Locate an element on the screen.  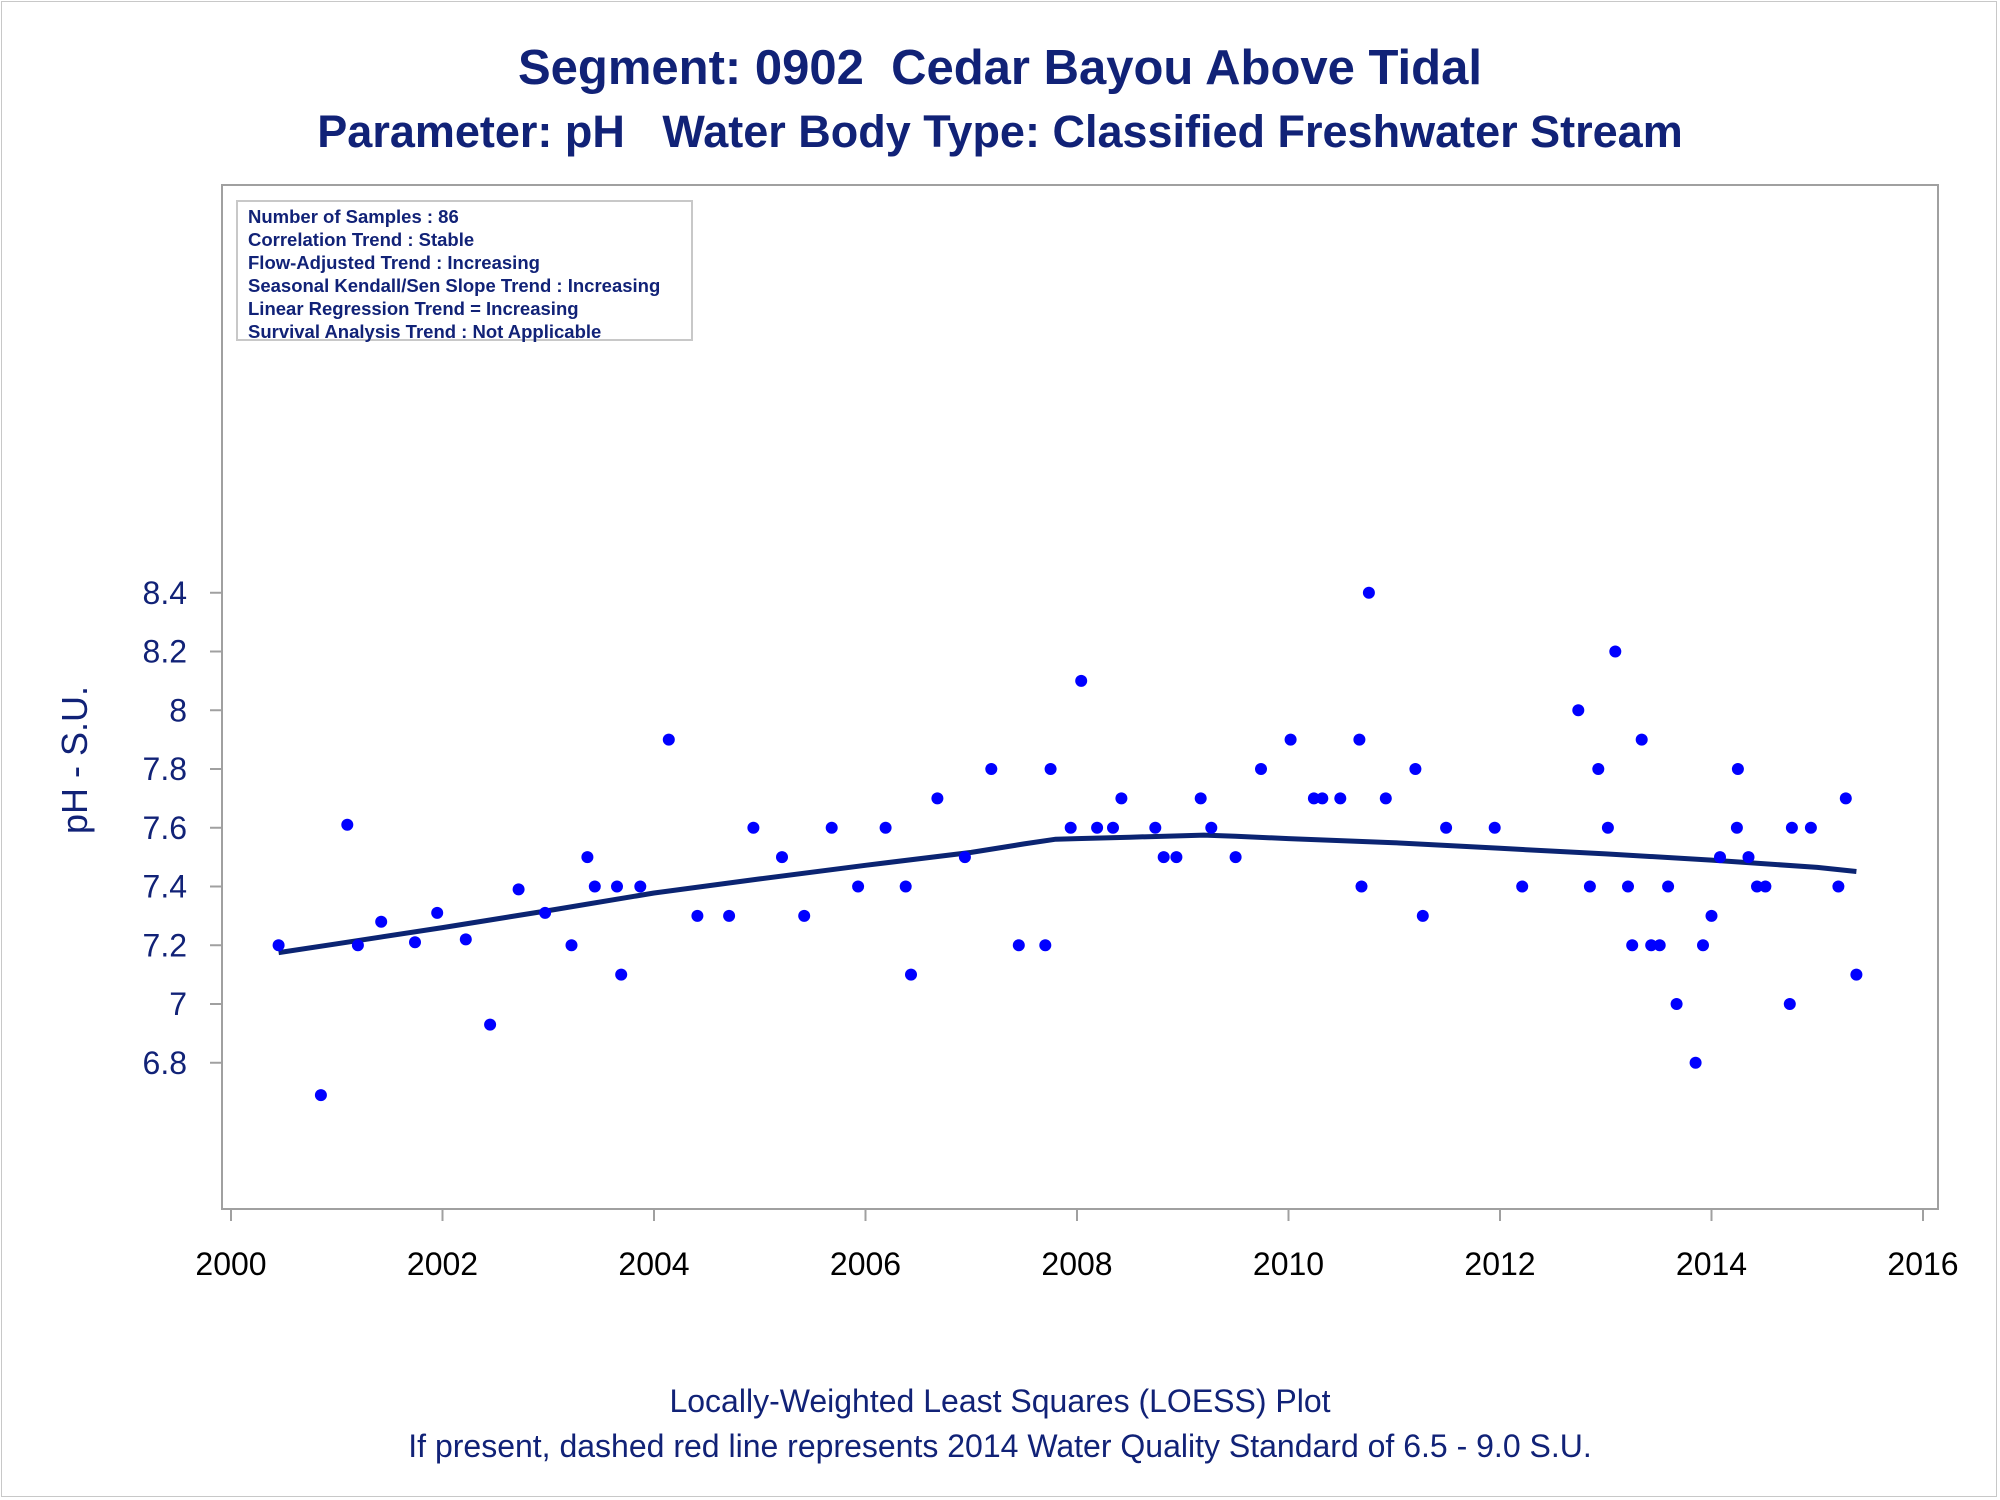
x-tick-label: 2016 is located at coordinates (1922, 1264).